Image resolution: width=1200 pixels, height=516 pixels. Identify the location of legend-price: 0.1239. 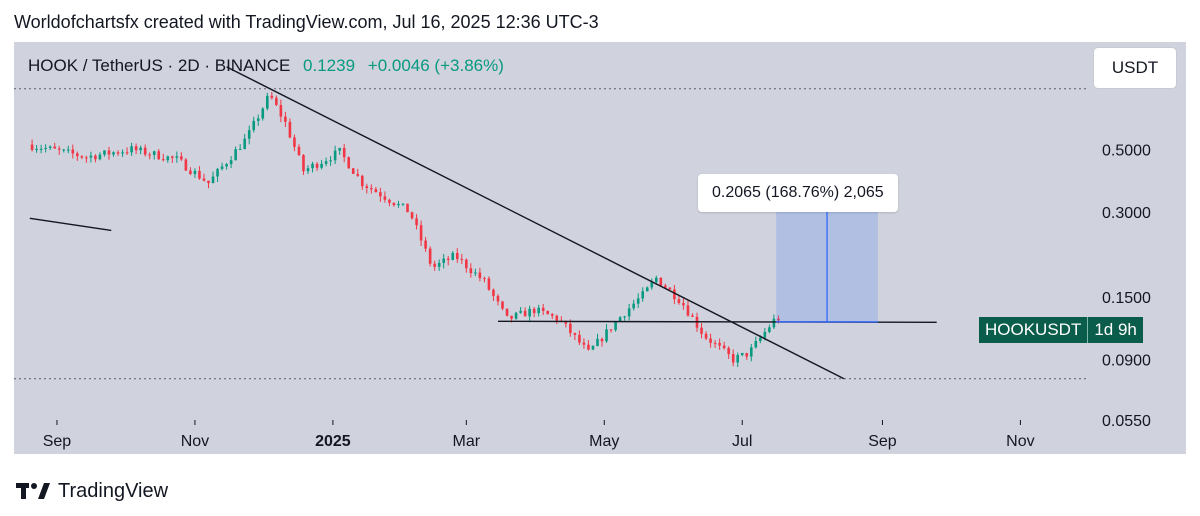
(329, 65).